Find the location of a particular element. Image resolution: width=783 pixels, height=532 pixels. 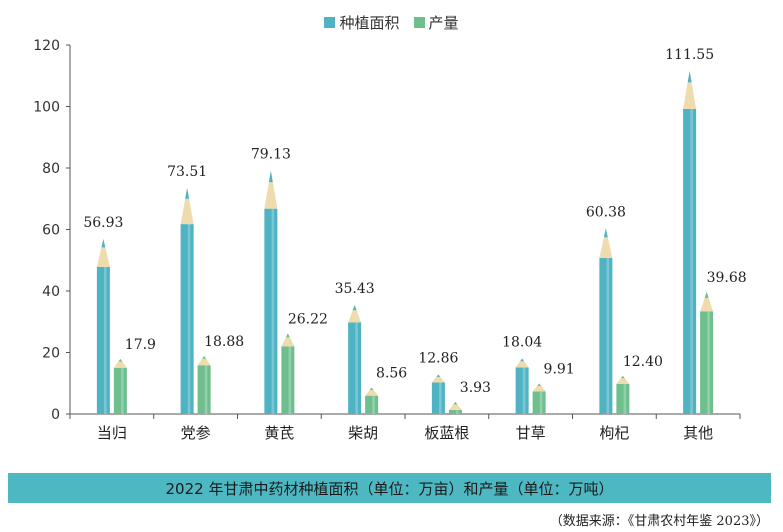

x-tick-label: 黄芪 is located at coordinates (279, 433).